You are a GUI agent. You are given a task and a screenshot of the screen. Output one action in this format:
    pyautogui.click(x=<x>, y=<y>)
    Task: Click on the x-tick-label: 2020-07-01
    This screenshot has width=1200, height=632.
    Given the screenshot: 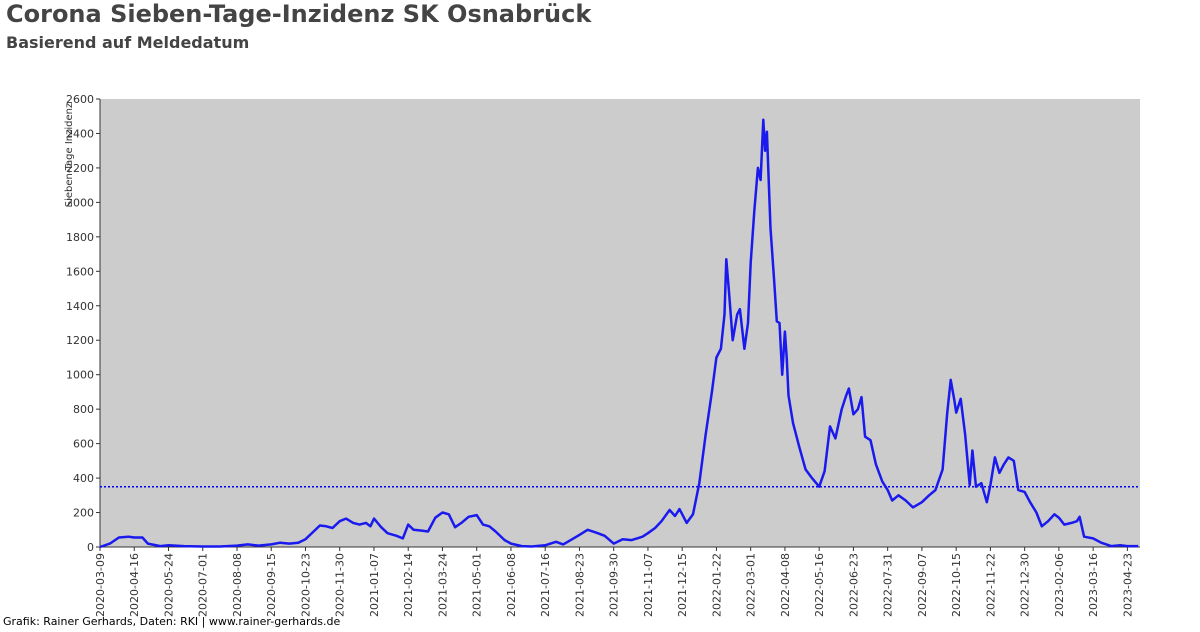 What is the action you would take?
    pyautogui.click(x=203, y=585)
    